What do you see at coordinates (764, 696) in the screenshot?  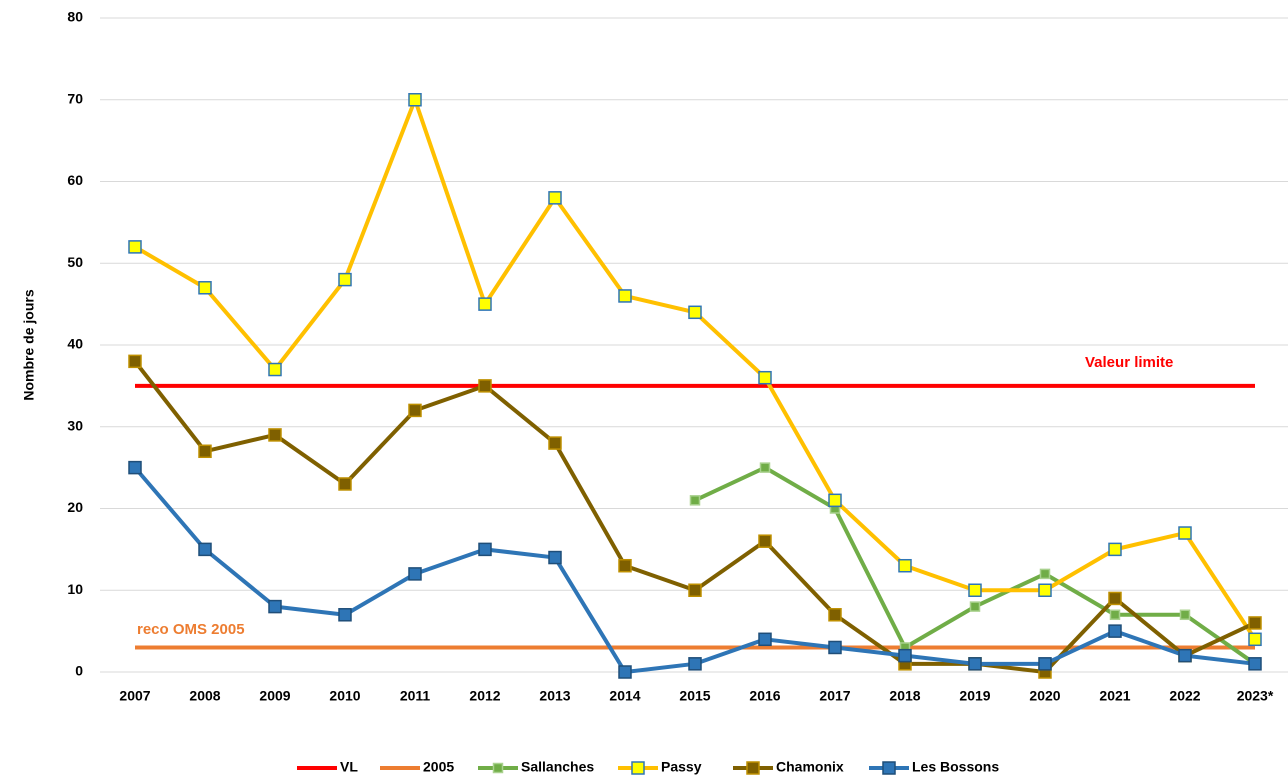 I see `x-tick-label: 2016` at bounding box center [764, 696].